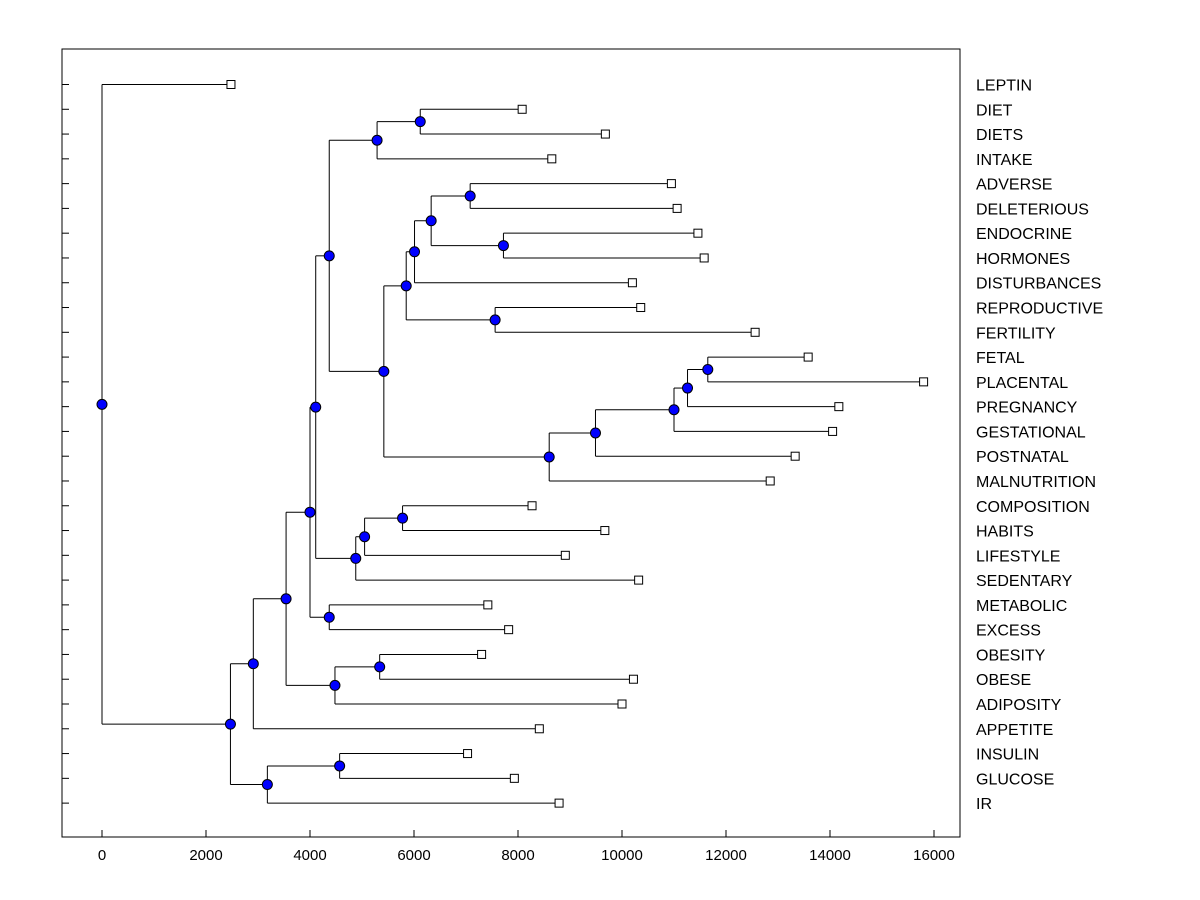 This screenshot has width=1200, height=900. Describe the element at coordinates (1036, 482) in the screenshot. I see `leaf-label: MALNUTRITION` at that location.